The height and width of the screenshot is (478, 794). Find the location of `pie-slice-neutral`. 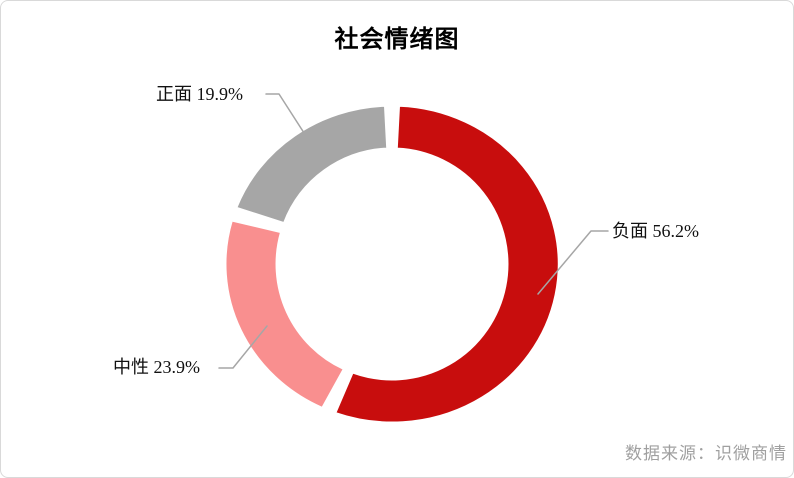

pie-slice-neutral is located at coordinates (284, 314).